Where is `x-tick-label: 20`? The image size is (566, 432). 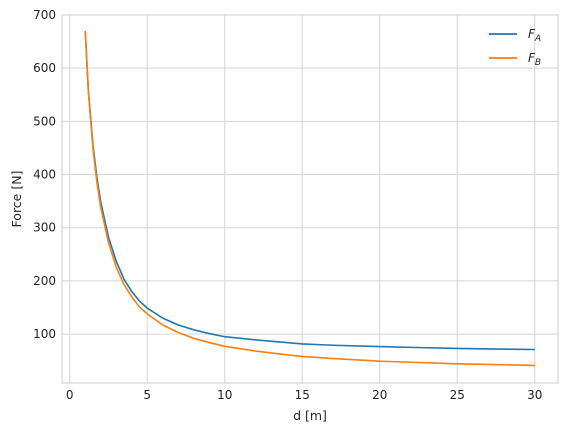 x-tick-label: 20 is located at coordinates (379, 395).